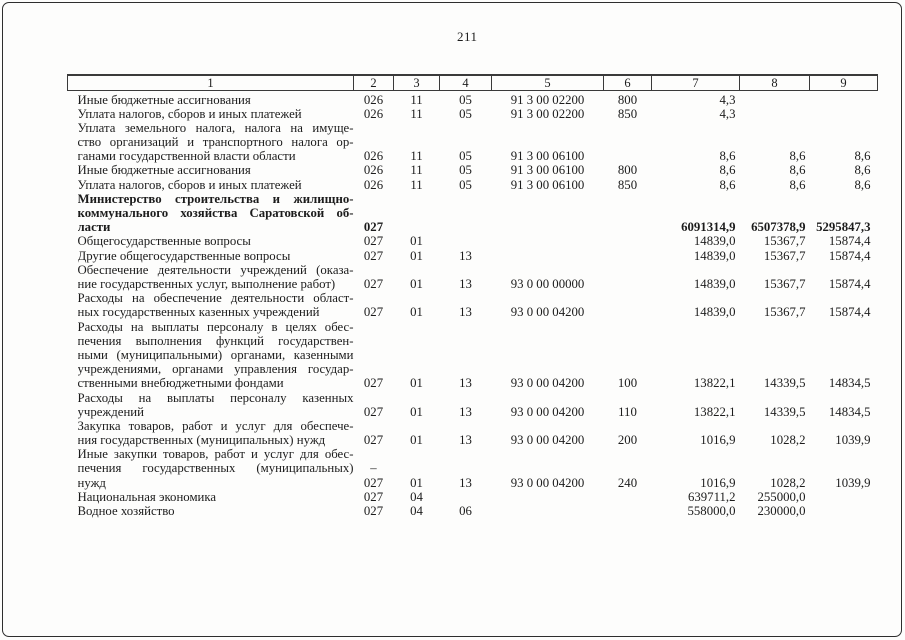 This screenshot has height=640, width=905. What do you see at coordinates (862, 184) in the screenshot?
I see `cell-amount-col9: 8,6` at bounding box center [862, 184].